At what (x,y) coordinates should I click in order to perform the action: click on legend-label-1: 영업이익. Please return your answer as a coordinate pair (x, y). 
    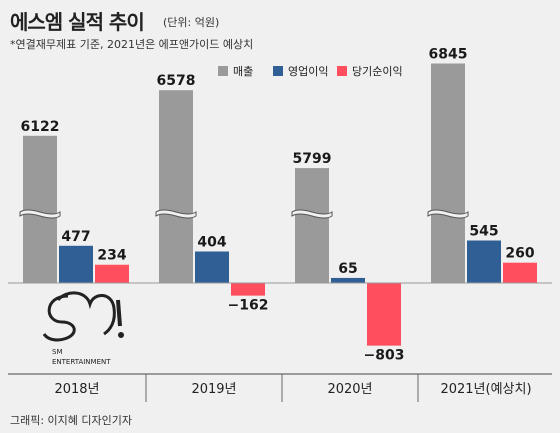
    Looking at the image, I should click on (308, 71).